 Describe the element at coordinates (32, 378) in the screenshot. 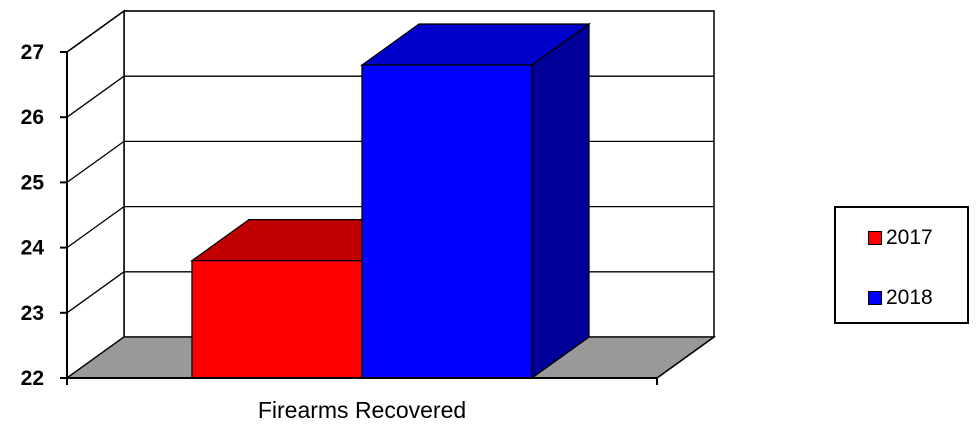

I see `y-tick-label: 22` at that location.